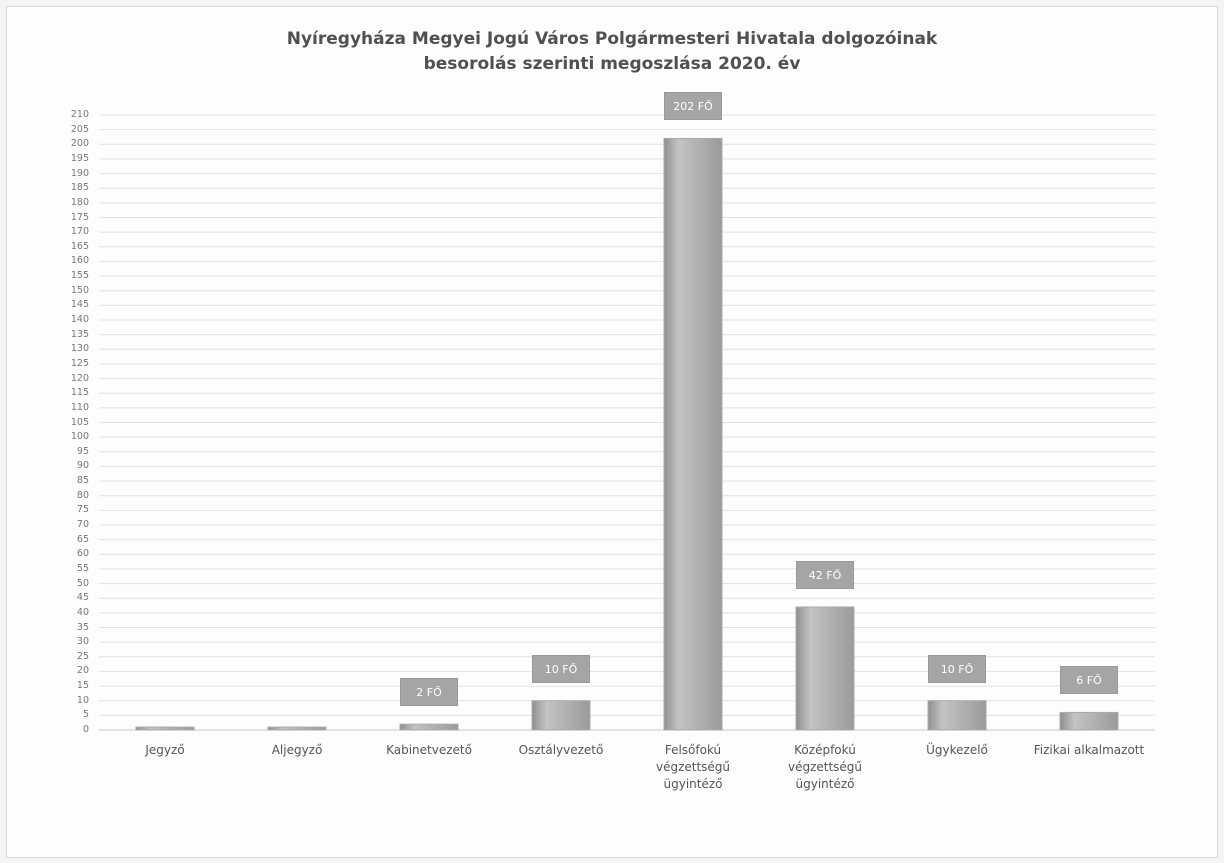 The height and width of the screenshot is (863, 1224). Describe the element at coordinates (79, 129) in the screenshot. I see `y-tick-label: 205` at that location.